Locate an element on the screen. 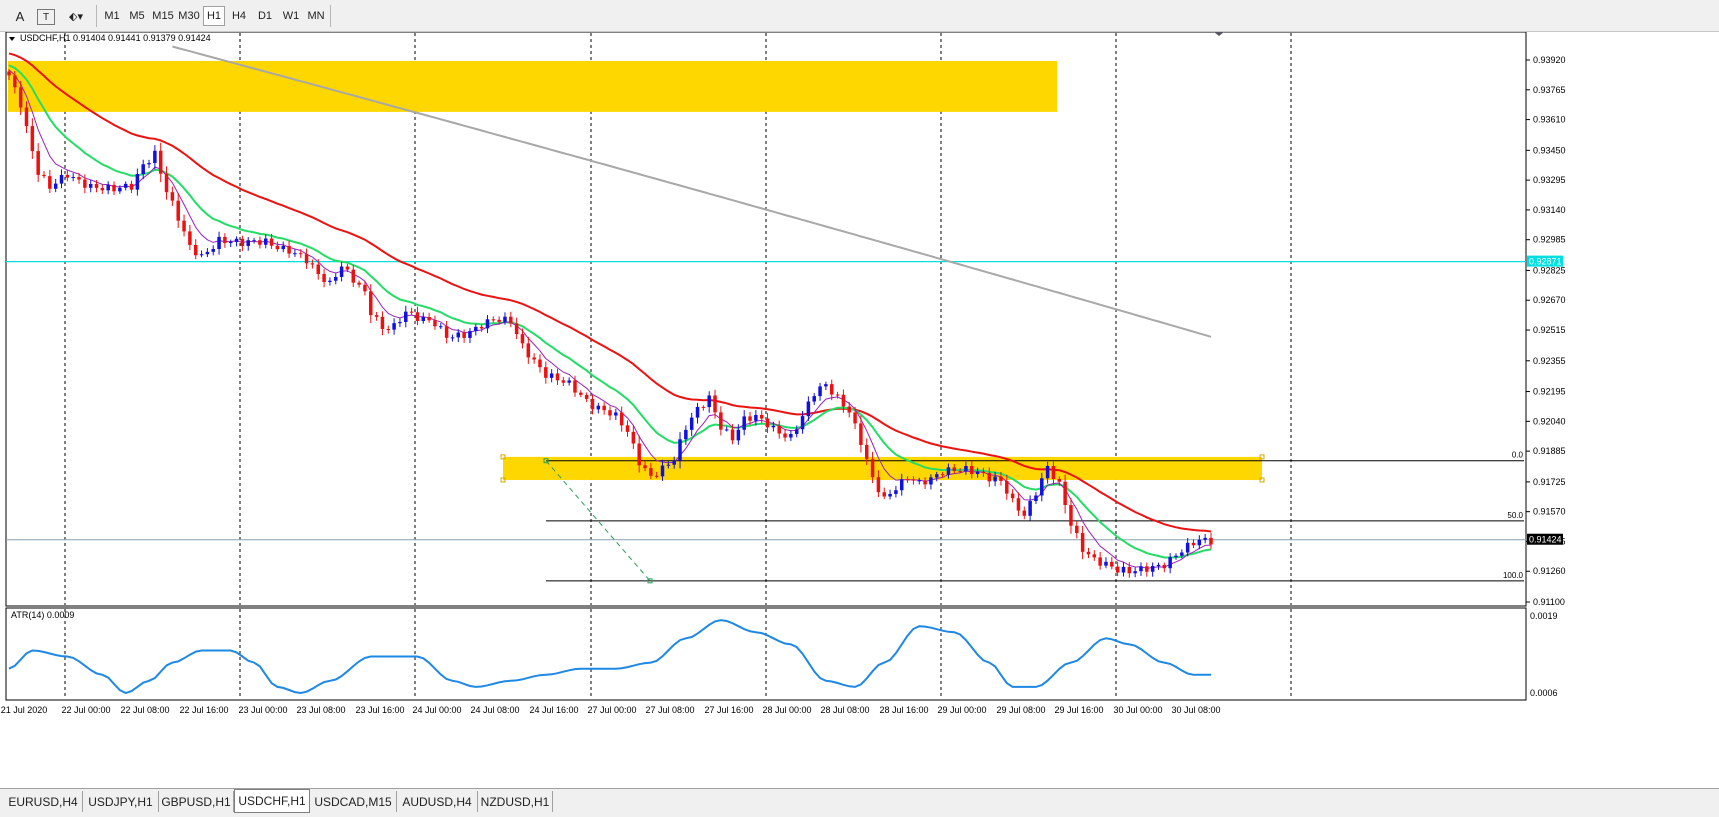  chart-toolbar: A T ⬖▾ M1 M5 M15 M30 H1 H4 D1 W1 MN is located at coordinates (859, 16).